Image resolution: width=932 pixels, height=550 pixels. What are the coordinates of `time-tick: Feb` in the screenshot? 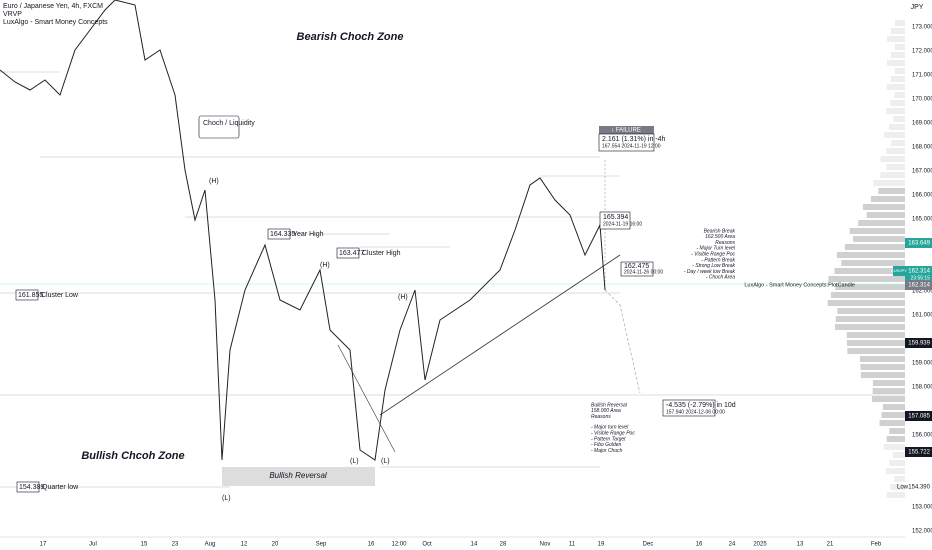 It's located at (876, 545).